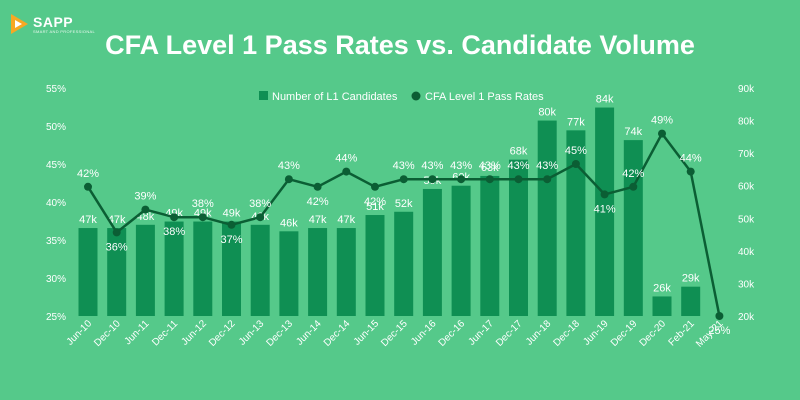 This screenshot has width=800, height=400. What do you see at coordinates (596, 333) in the screenshot?
I see `x-axis-tick: Jun-19` at bounding box center [596, 333].